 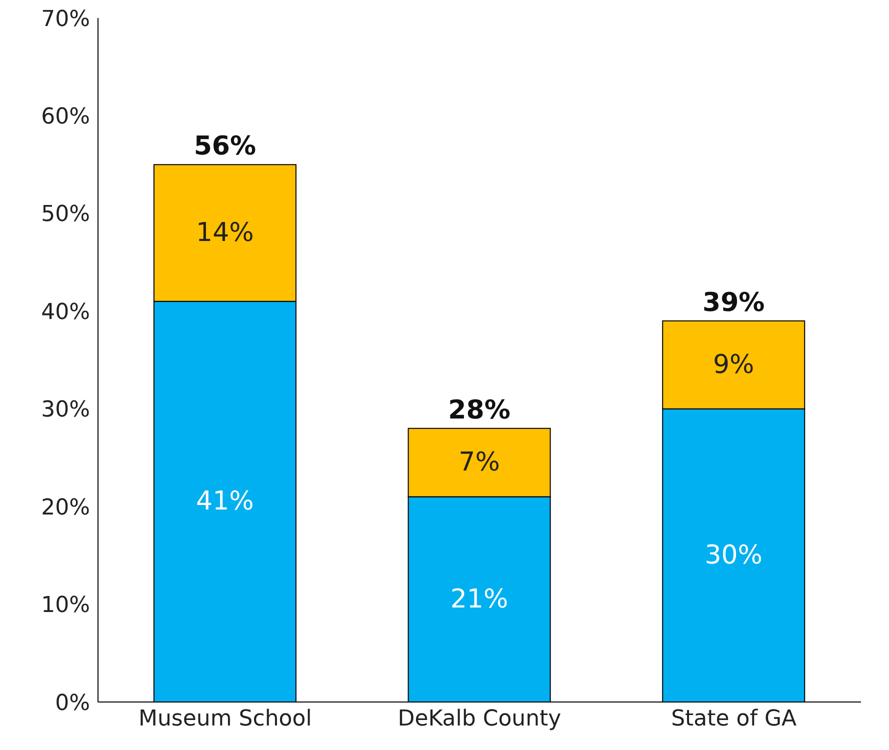 I want to click on y-tick-label: 40%, so click(x=65, y=312).